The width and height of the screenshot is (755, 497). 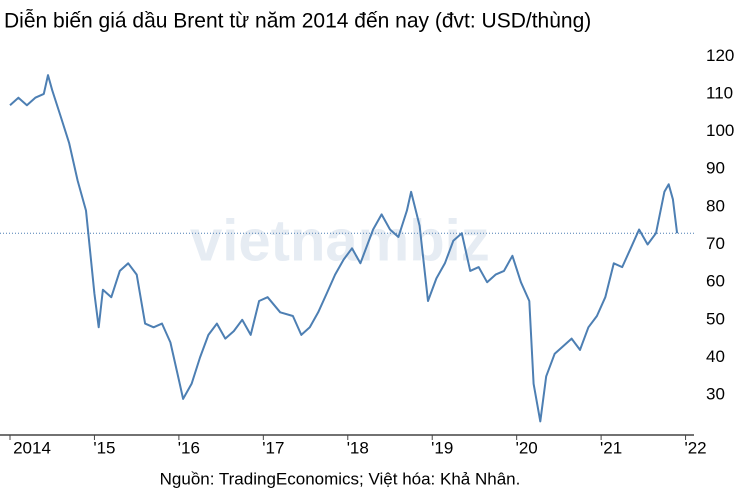 I want to click on y-tick-label: 80, so click(x=715, y=205).